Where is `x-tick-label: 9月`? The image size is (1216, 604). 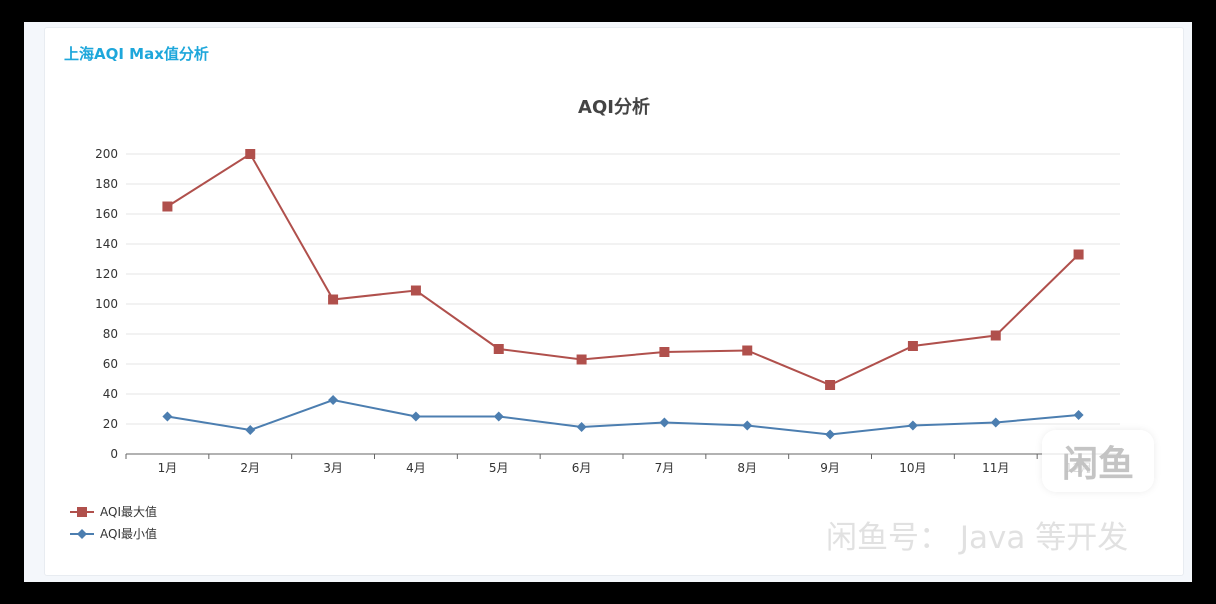
x-tick-label: 9月 is located at coordinates (830, 468).